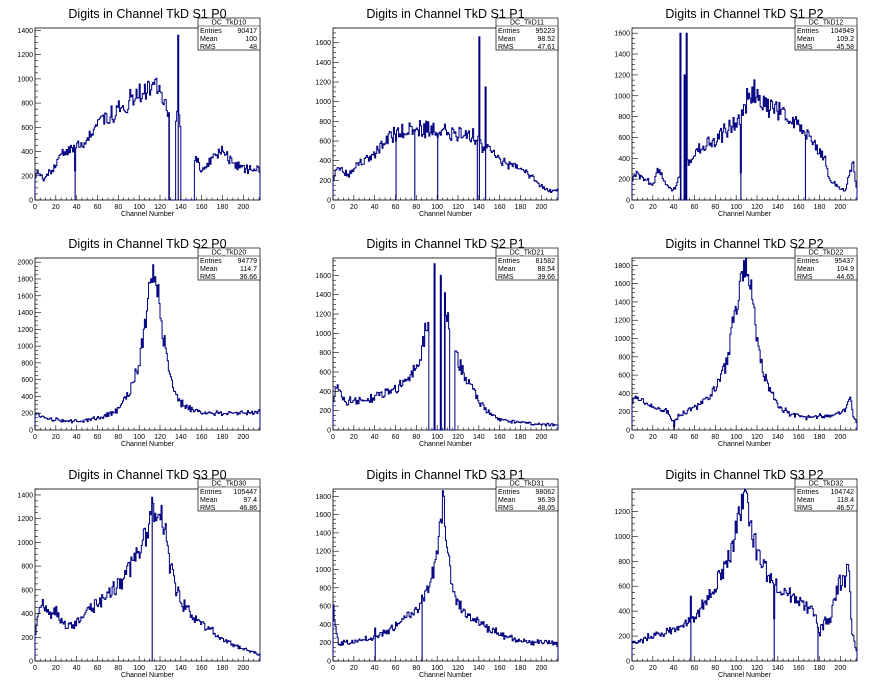 This screenshot has height=690, width=896. Describe the element at coordinates (527, 484) in the screenshot. I see `stats-name: DC_TkD31` at that location.